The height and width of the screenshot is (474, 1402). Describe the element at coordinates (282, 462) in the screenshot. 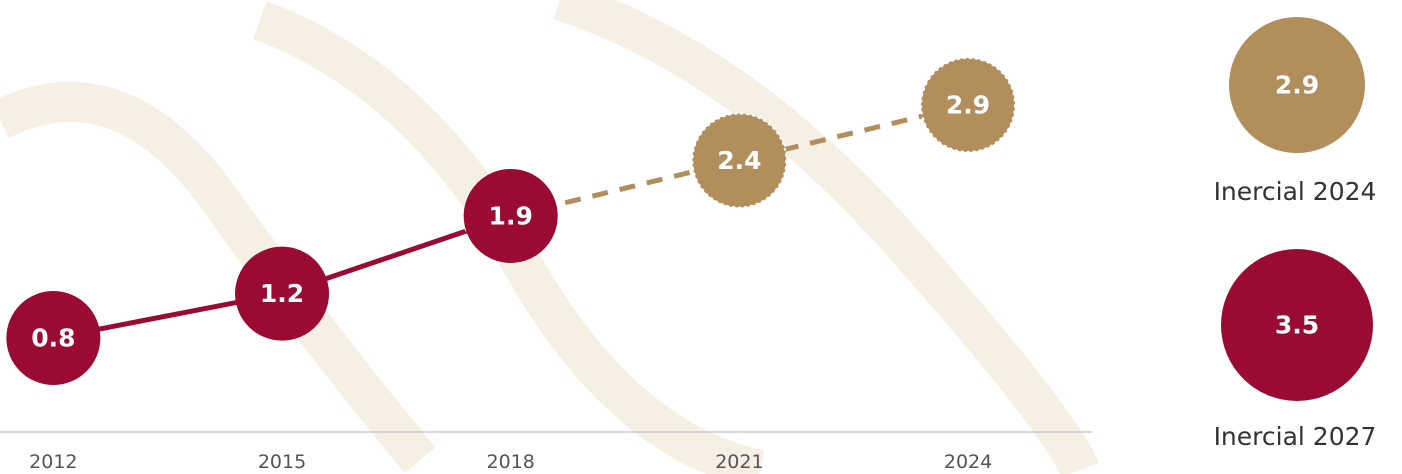

I see `x-tick-label: 2015` at that location.